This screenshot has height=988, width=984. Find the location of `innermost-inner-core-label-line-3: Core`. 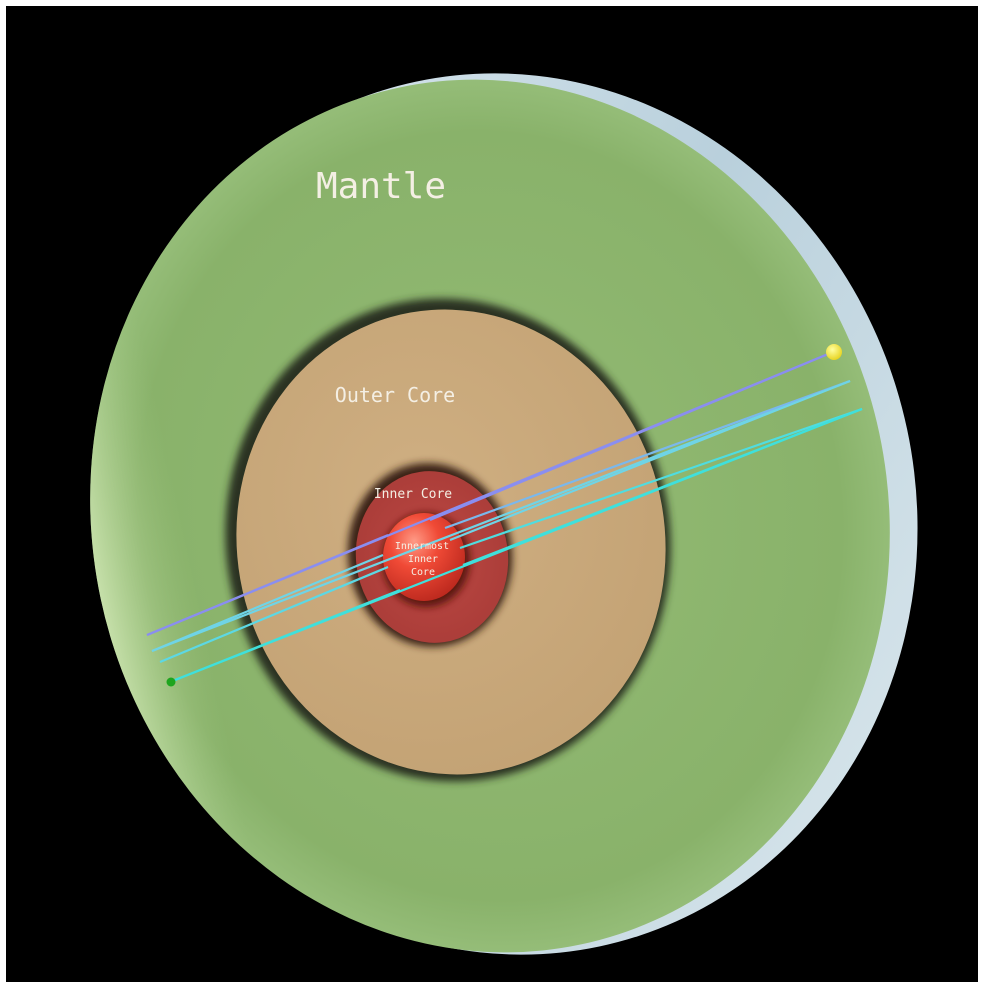

innermost-inner-core-label-line-3: Core is located at coordinates (423, 572).